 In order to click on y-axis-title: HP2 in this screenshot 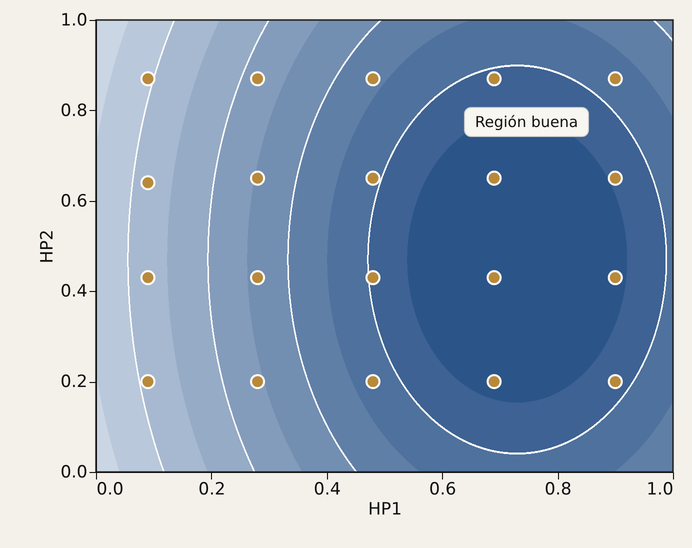, I will do `click(47, 247)`.